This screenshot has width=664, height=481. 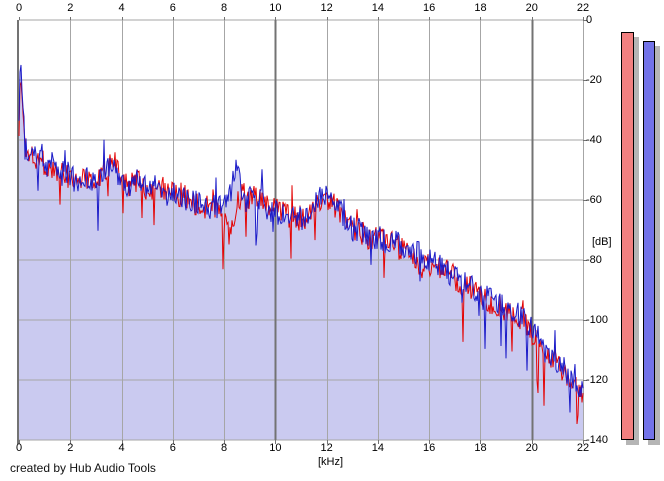 I want to click on x-tick-label-bottom: 12, so click(x=326, y=448).